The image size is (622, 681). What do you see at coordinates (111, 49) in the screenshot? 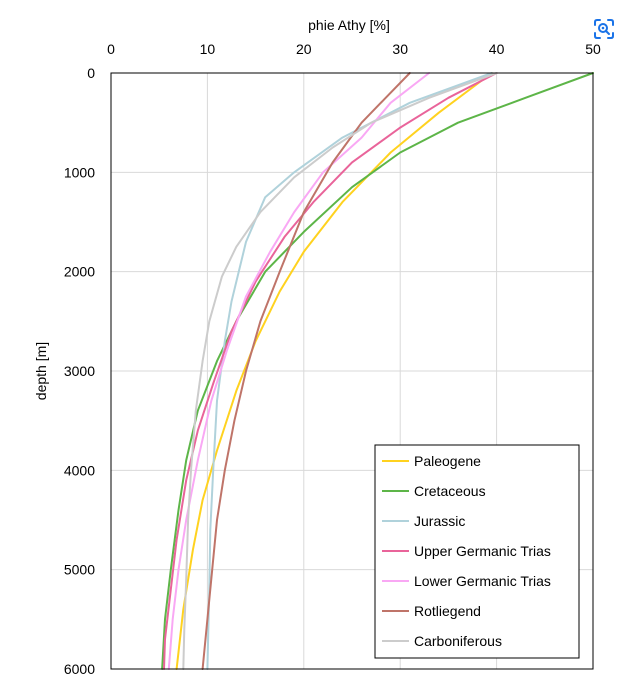
I see `x-tick-label: 0` at bounding box center [111, 49].